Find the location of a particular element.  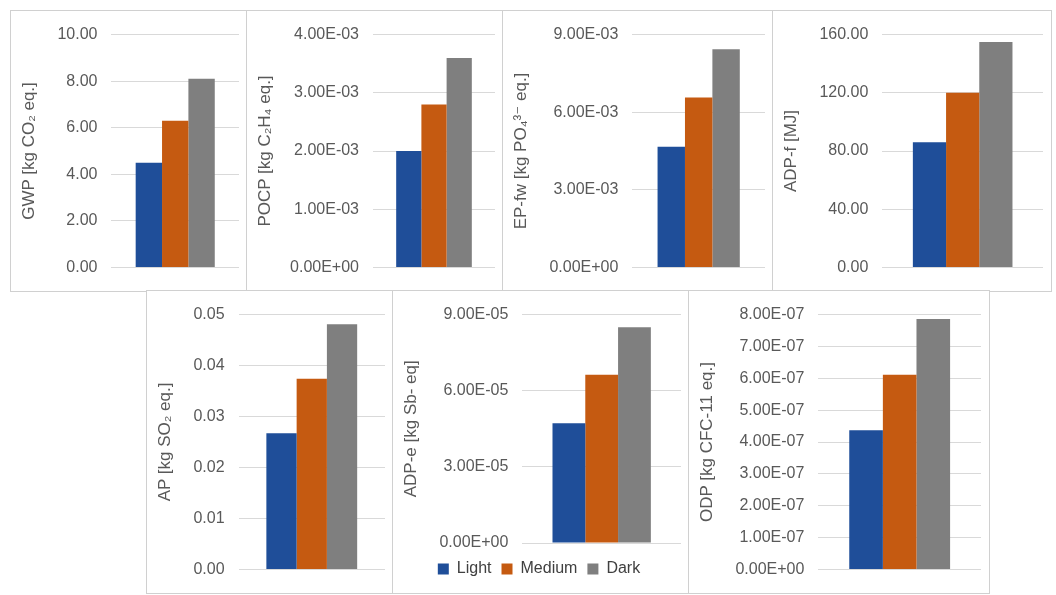

y-tick-label: 1.00E-07 is located at coordinates (772, 536).